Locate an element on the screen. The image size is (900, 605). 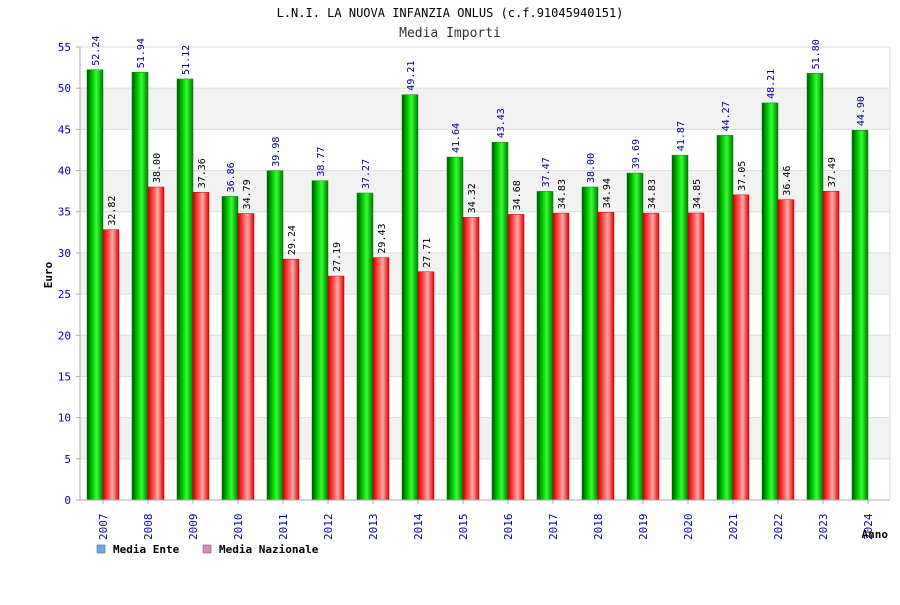
value-label: 44.90 is located at coordinates (861, 111).